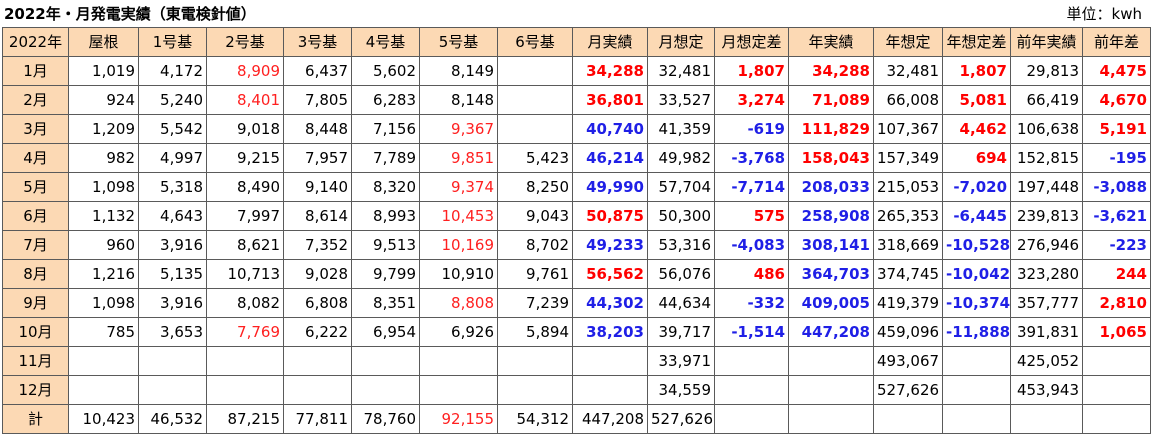  What do you see at coordinates (681, 187) in the screenshot?
I see `table-cell: 57,704` at bounding box center [681, 187].